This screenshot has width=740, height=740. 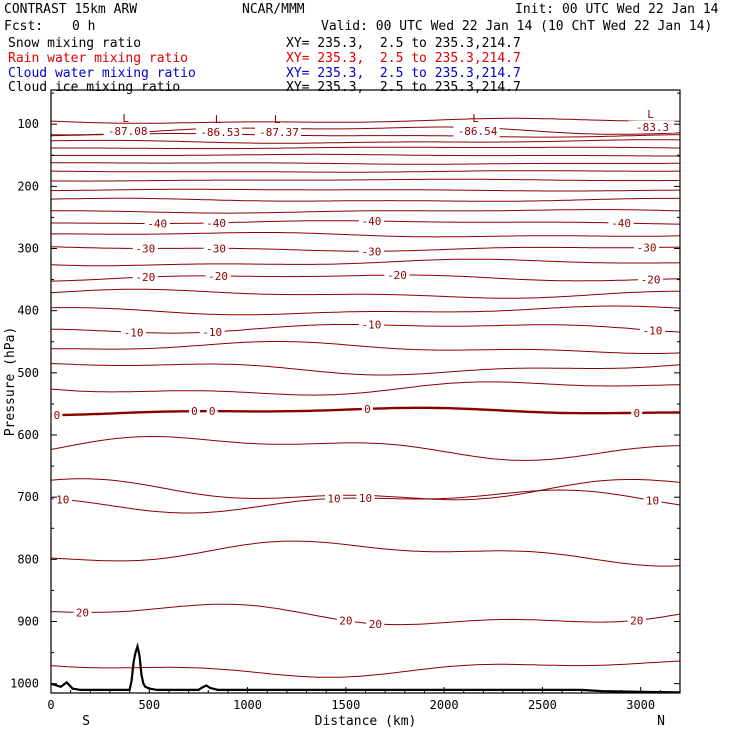 What do you see at coordinates (403, 73) in the screenshot?
I see `legend-xy-cloud-water: XY= 235.3, 2.5 to 235.3,214.7` at bounding box center [403, 73].